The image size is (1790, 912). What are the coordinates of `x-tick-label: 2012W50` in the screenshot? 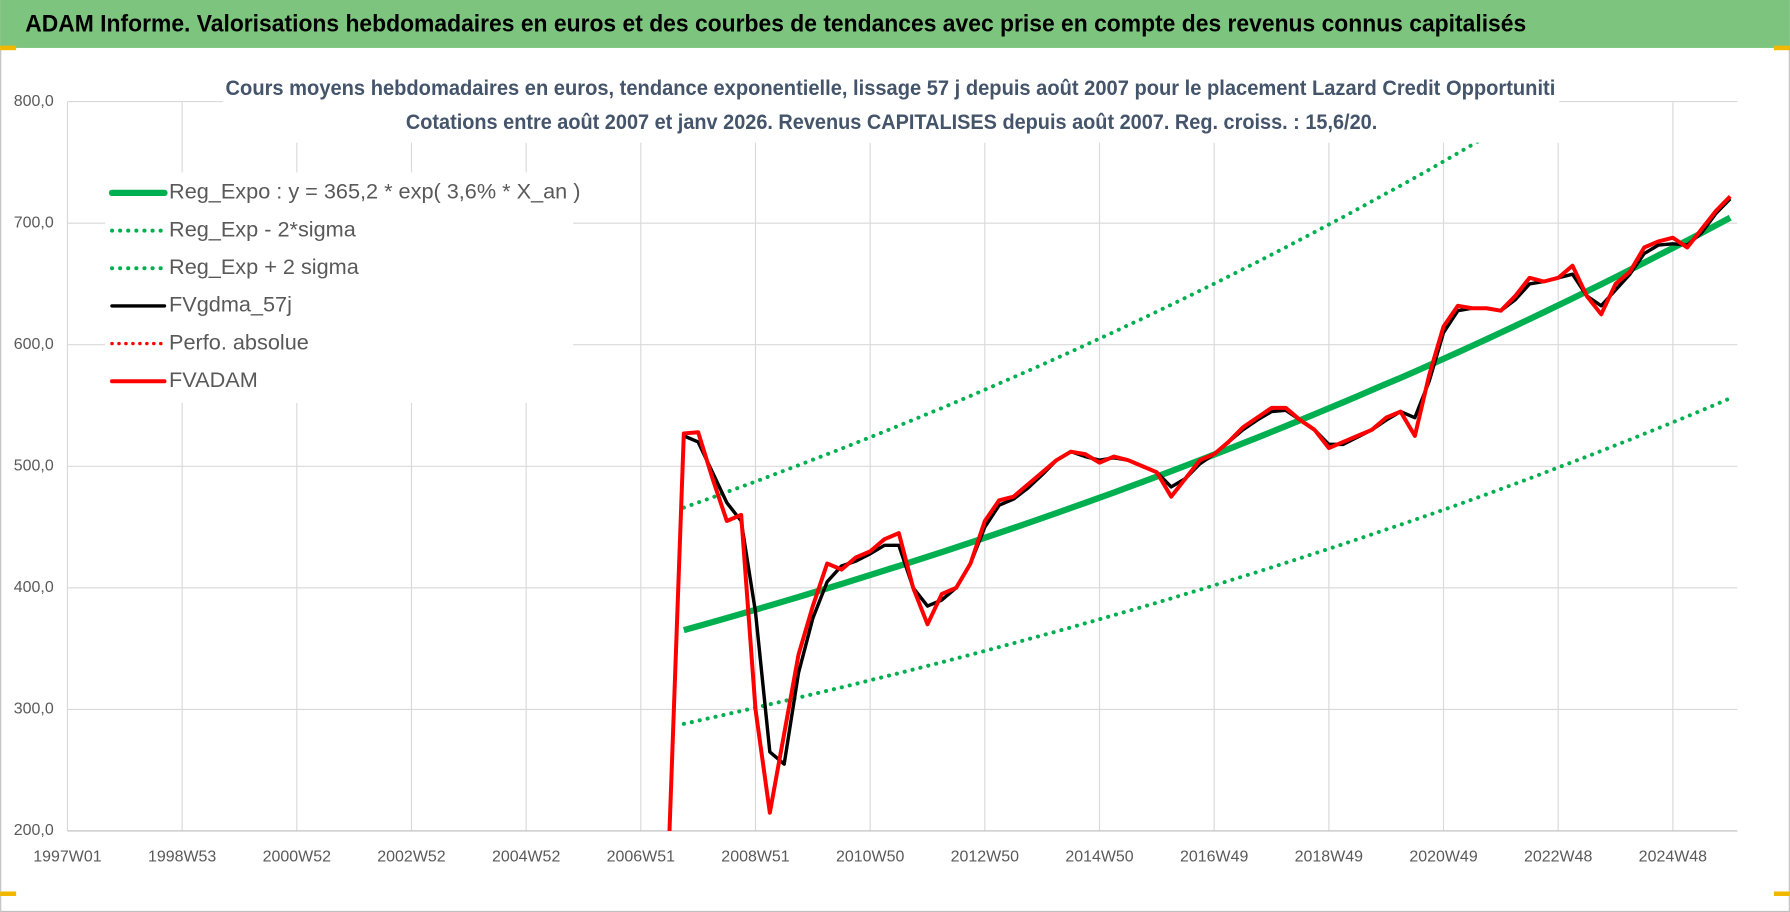 It's located at (985, 856).